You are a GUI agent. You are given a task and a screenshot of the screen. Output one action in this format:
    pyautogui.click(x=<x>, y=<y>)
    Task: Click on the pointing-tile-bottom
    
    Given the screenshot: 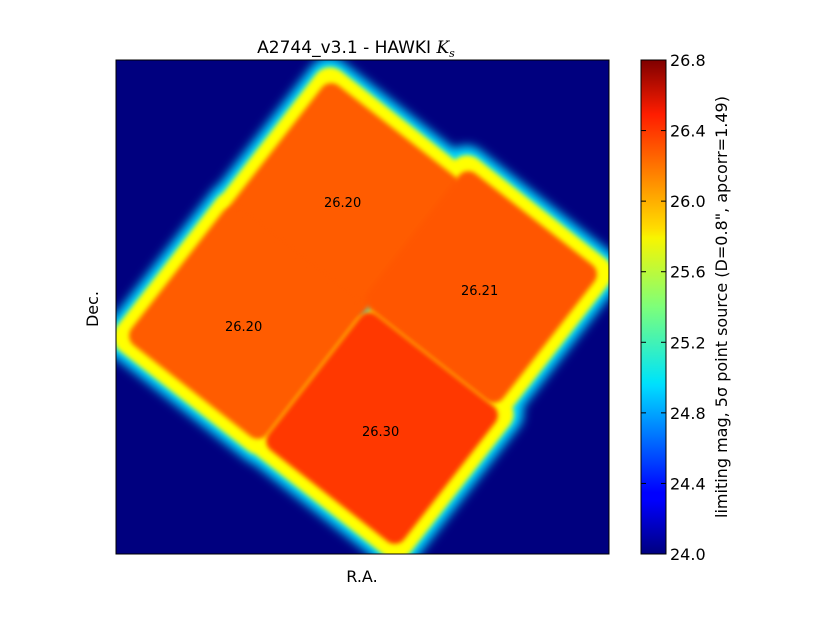 What is the action you would take?
    pyautogui.click(x=382, y=428)
    